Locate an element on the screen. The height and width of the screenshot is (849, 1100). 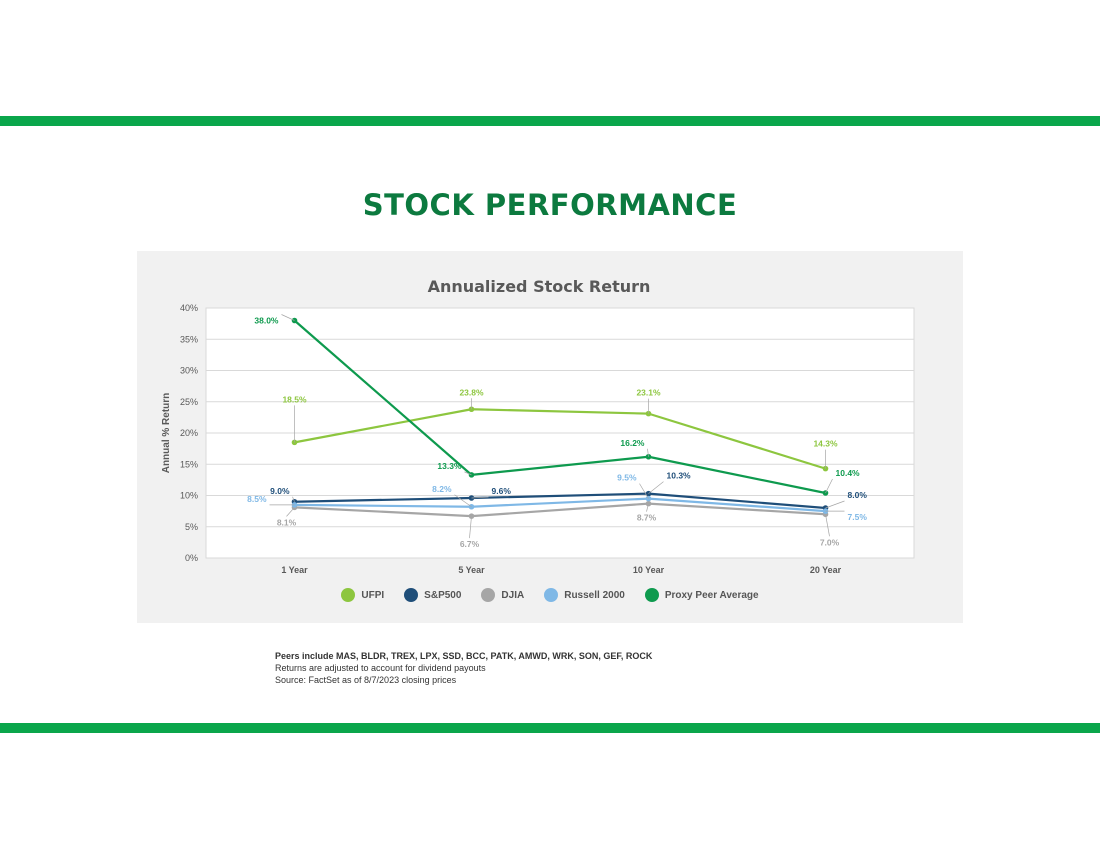
legend-label: UFPI is located at coordinates (373, 595).